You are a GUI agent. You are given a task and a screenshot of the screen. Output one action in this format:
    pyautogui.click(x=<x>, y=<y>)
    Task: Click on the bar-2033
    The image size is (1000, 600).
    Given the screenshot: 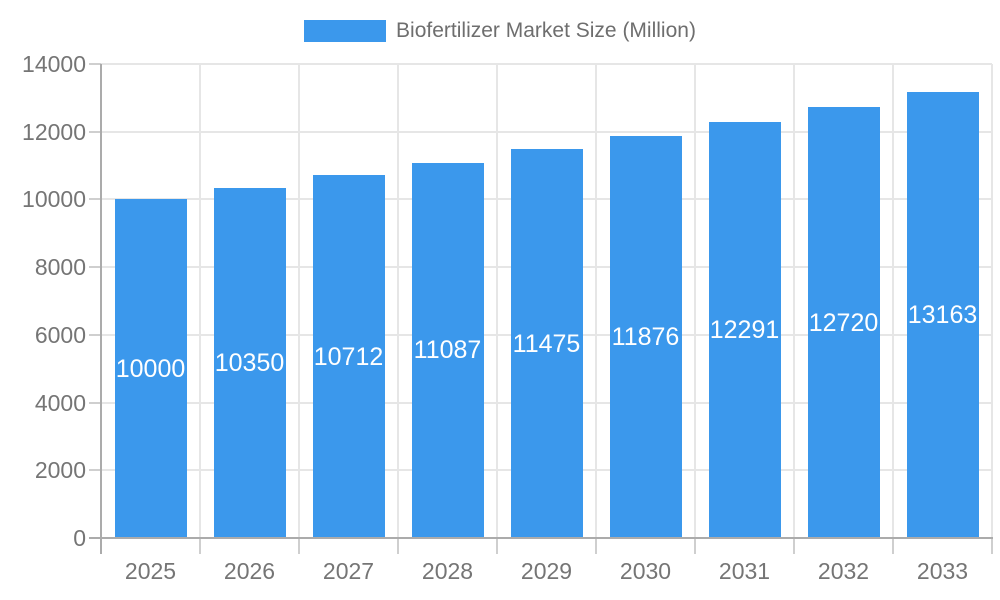 What is the action you would take?
    pyautogui.click(x=942, y=315)
    